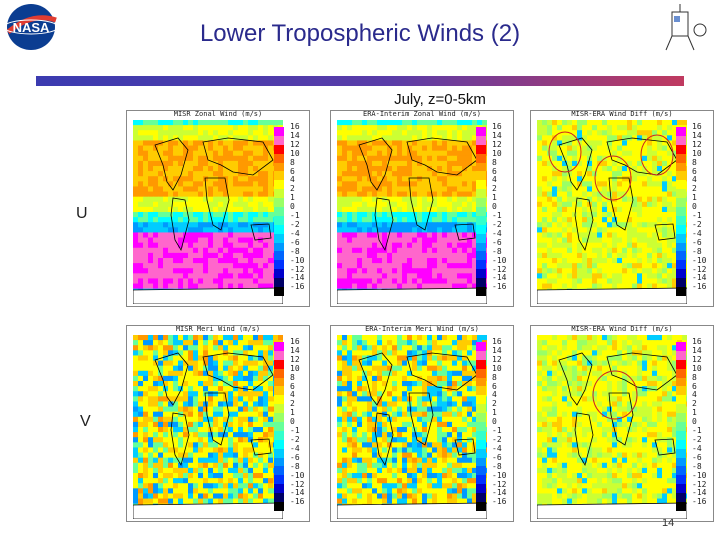 Image resolution: width=720 pixels, height=540 pixels. I want to click on colorbar-tick-label: -16, so click(499, 502).